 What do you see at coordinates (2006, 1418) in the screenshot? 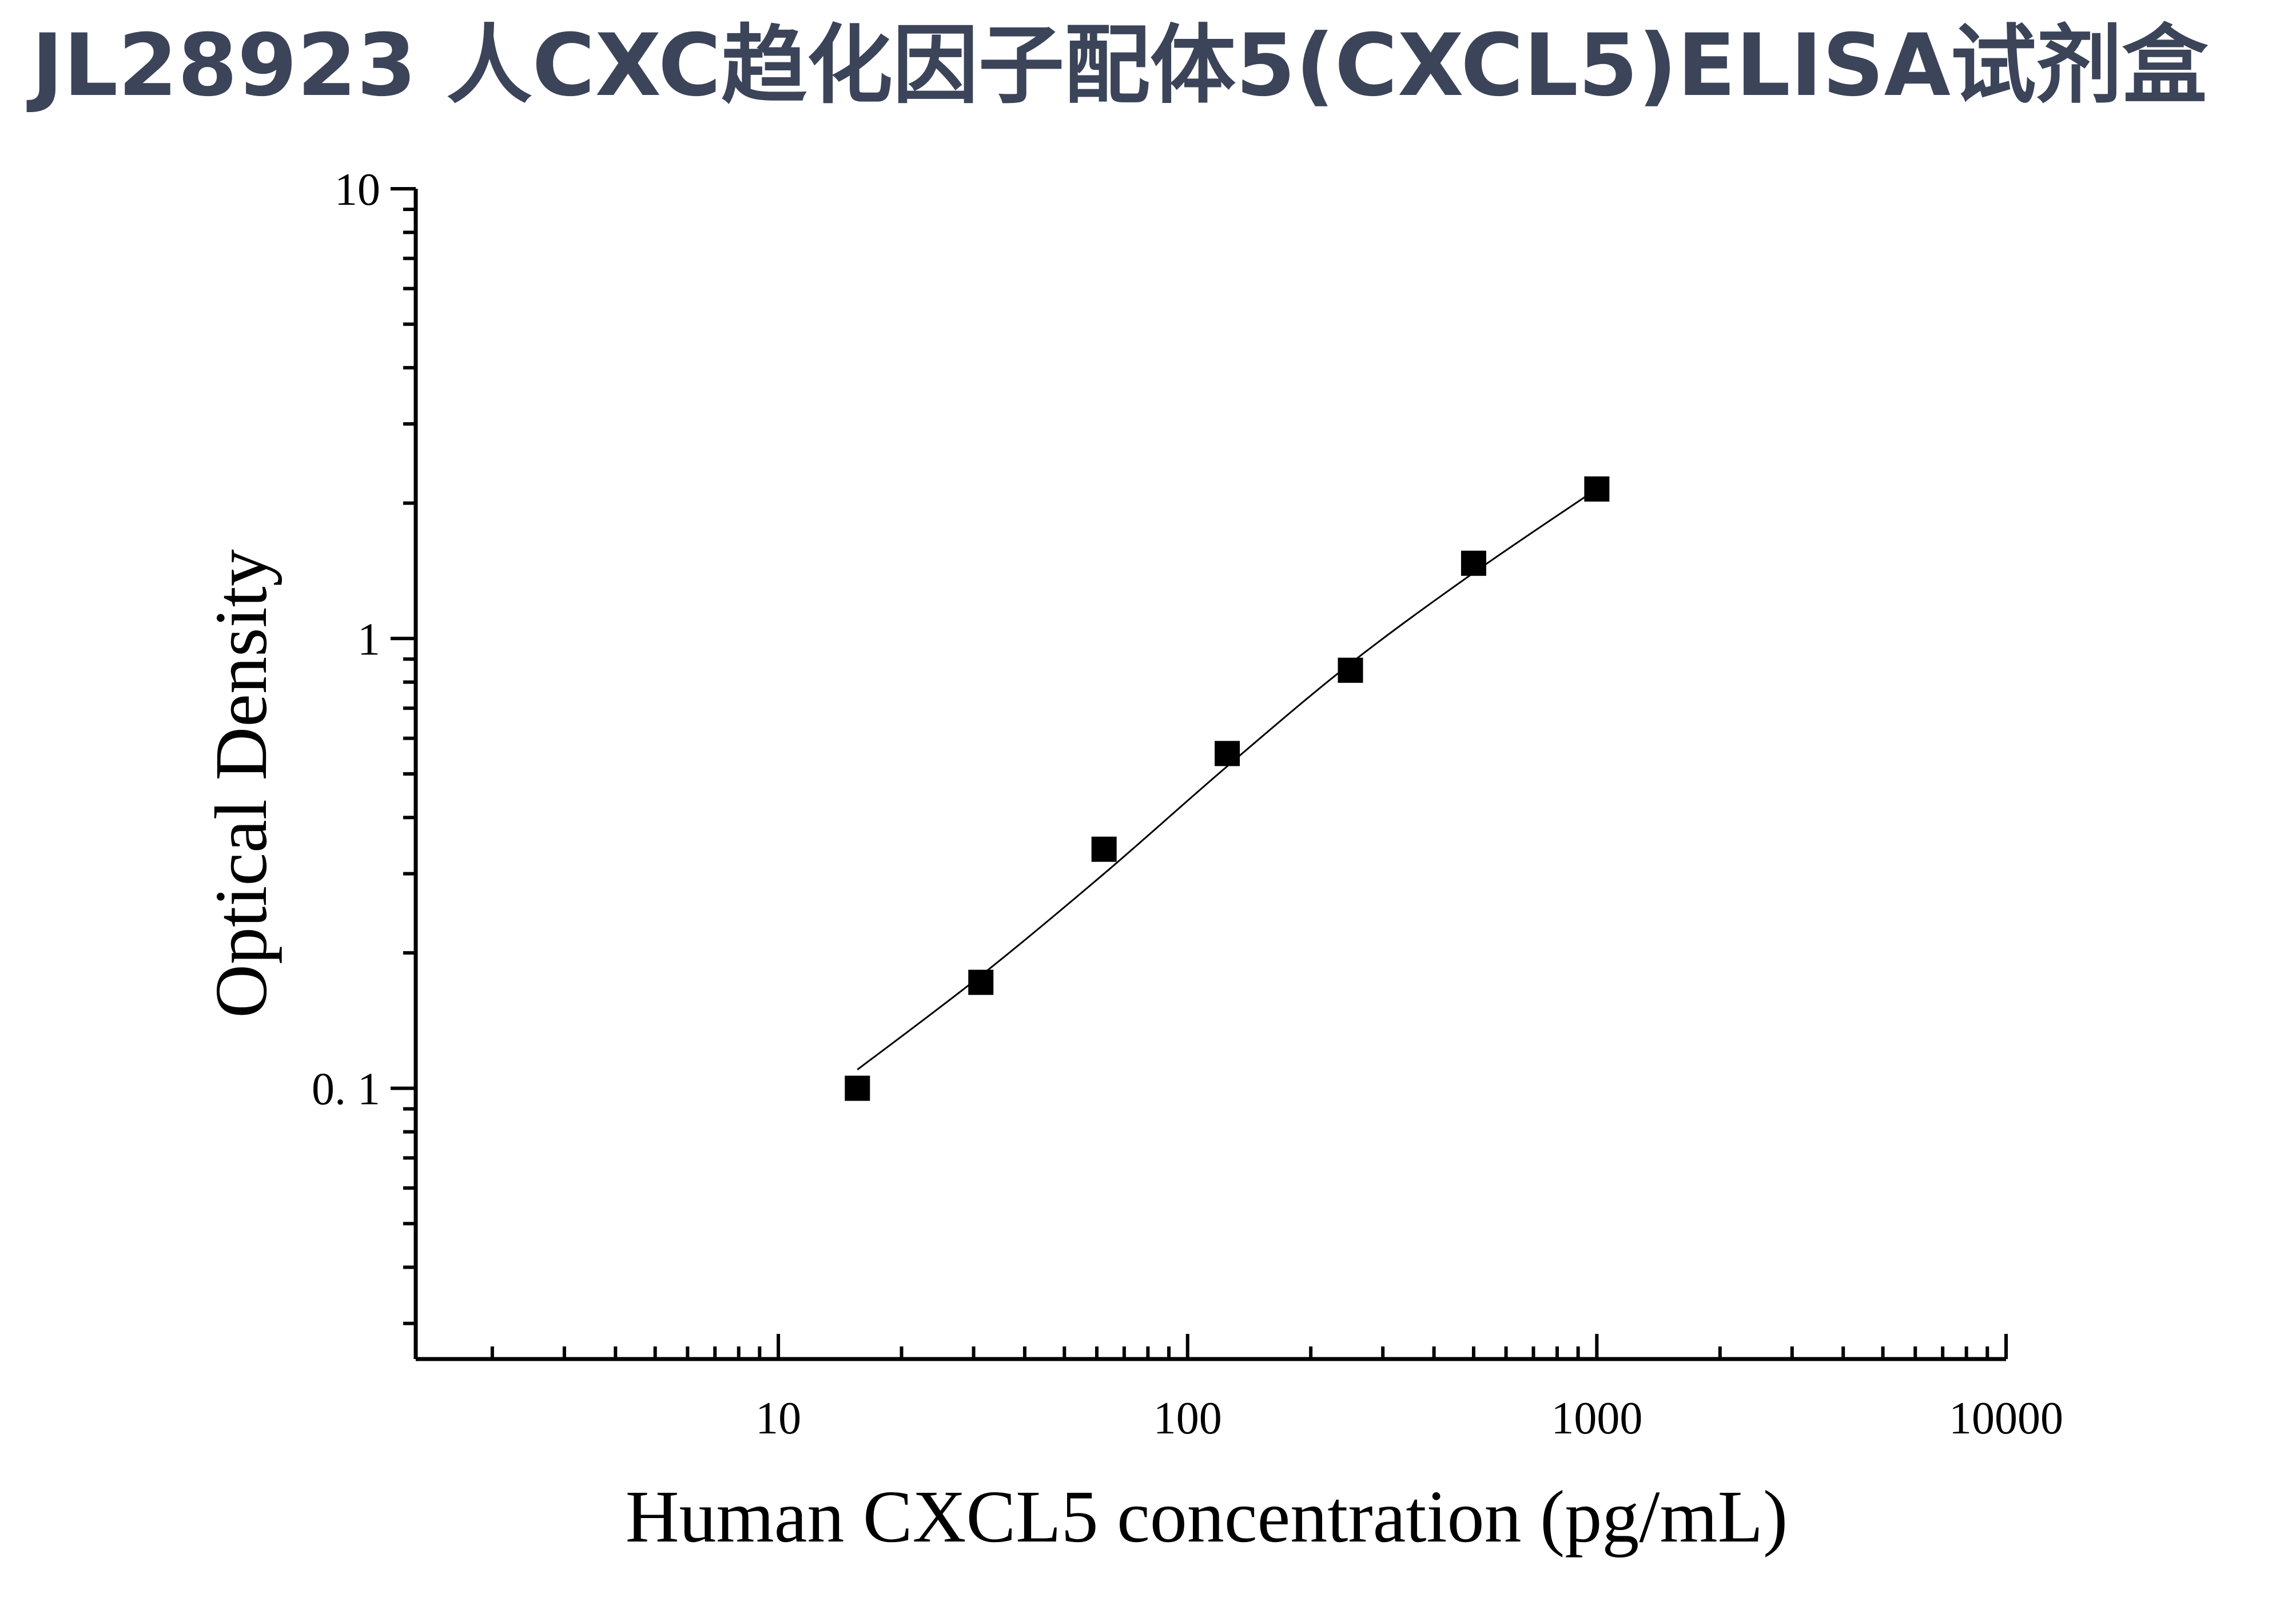
I see `x-tick-label: 10000` at bounding box center [2006, 1418].